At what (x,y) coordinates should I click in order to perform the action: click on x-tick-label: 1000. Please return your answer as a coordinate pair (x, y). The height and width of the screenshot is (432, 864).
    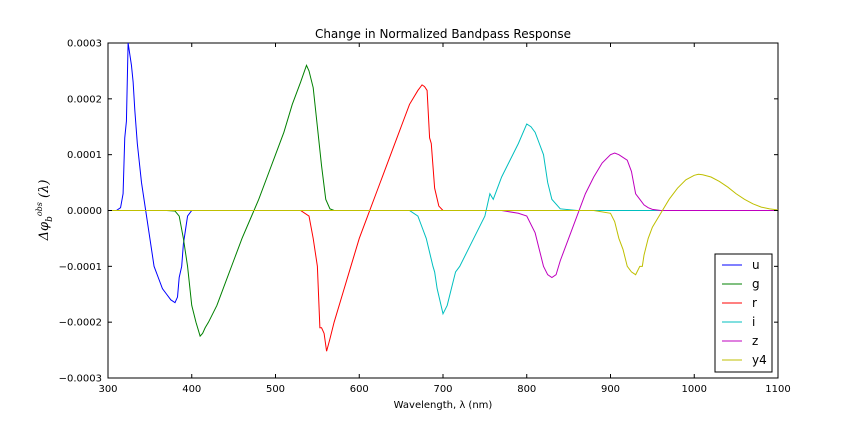
    Looking at the image, I should click on (694, 389).